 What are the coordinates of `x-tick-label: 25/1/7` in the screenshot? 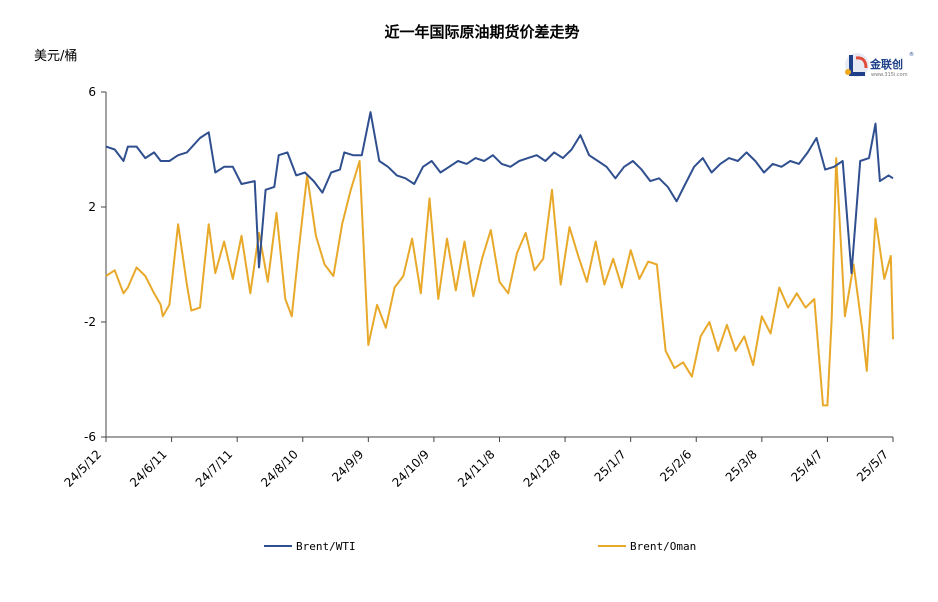 It's located at (610, 465).